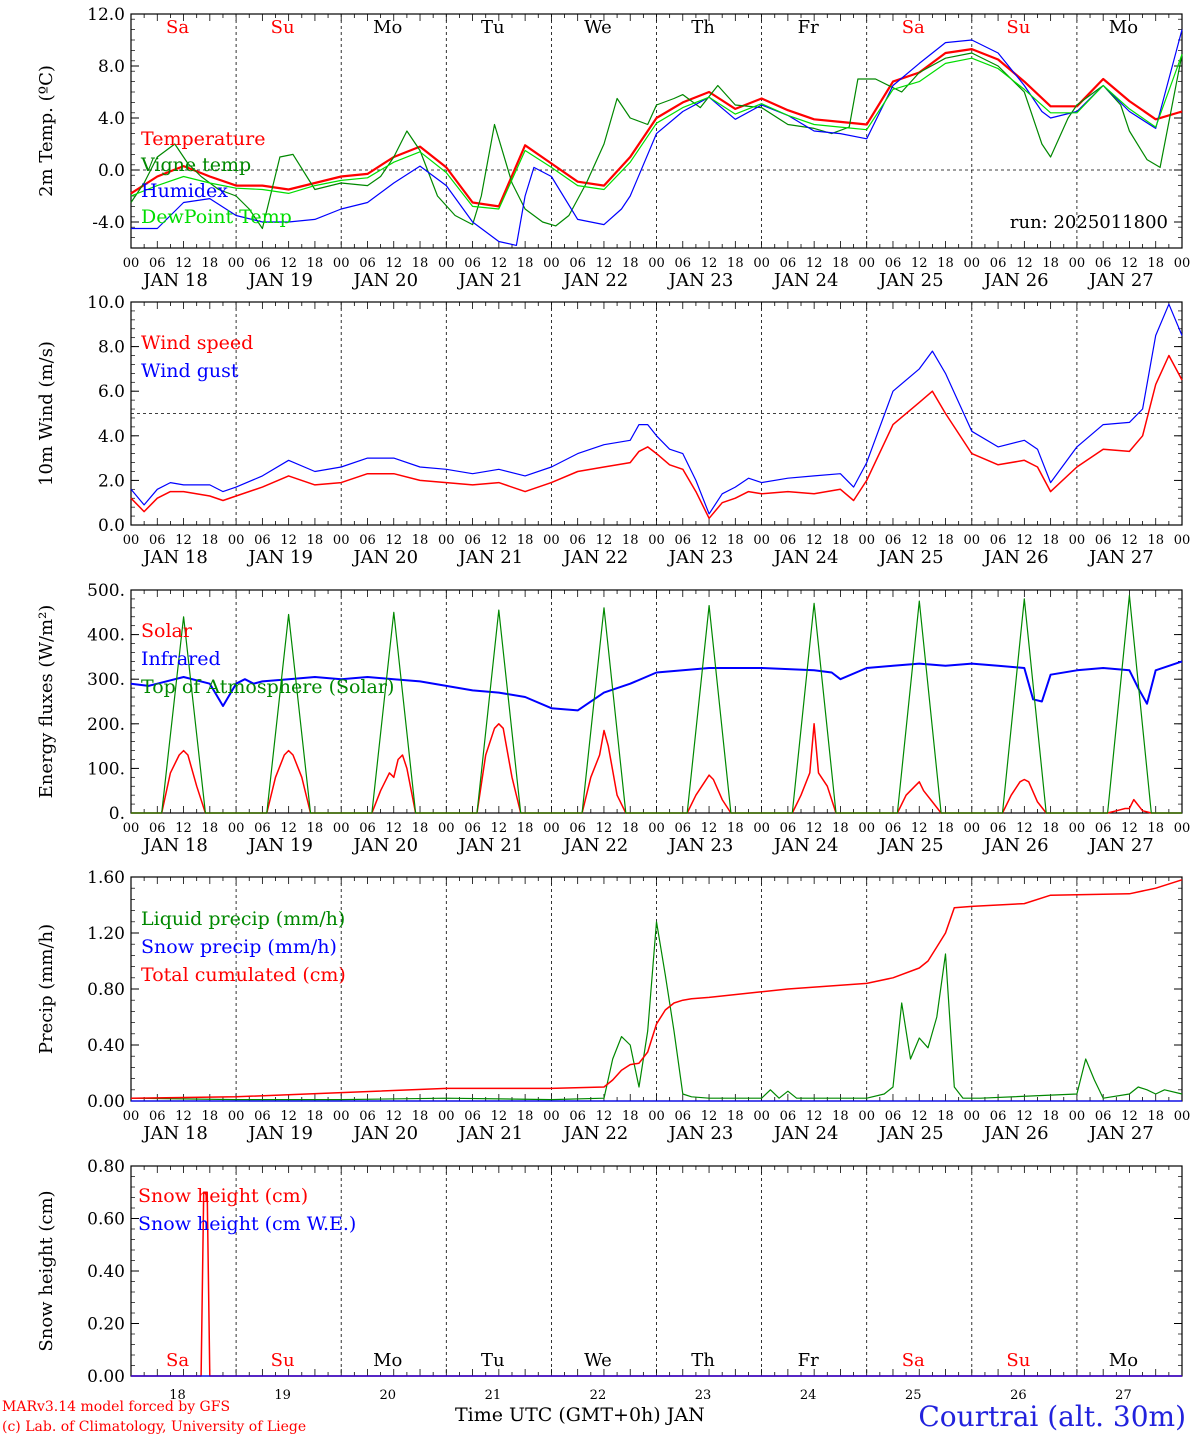  Describe the element at coordinates (106, 636) in the screenshot. I see `y-tick-label: 400.` at that location.